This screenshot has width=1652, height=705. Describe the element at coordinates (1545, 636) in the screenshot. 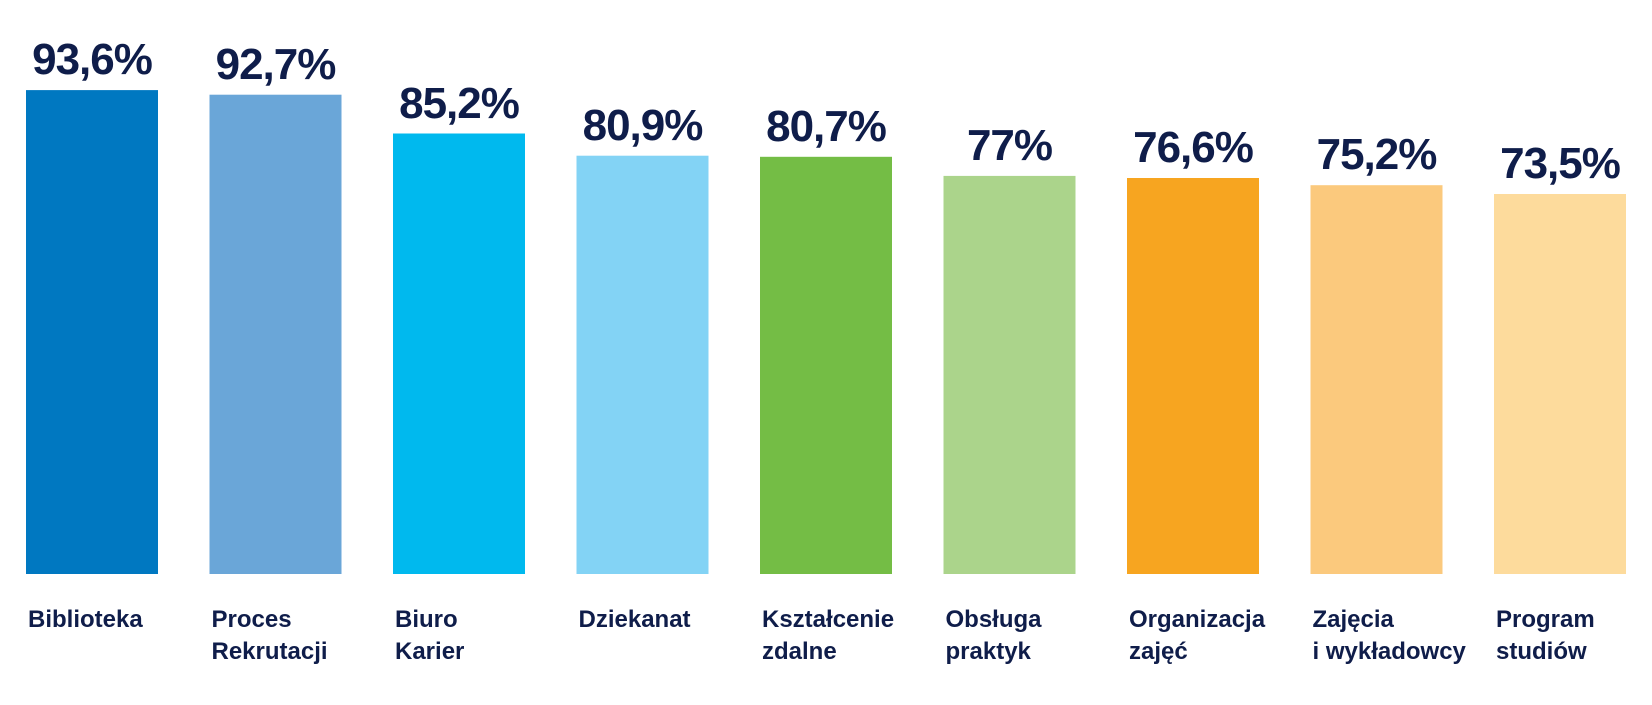

I see `category-label-9: Program studiów` at that location.